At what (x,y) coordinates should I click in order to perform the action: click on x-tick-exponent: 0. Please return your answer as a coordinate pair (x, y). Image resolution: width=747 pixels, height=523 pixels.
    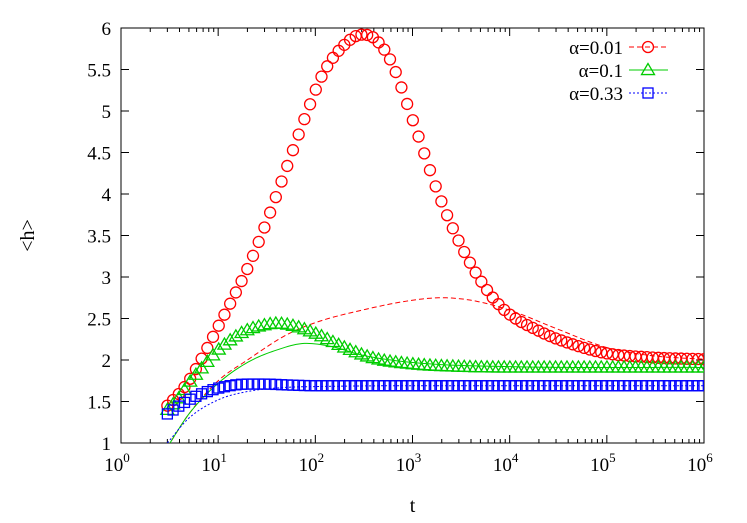
    Looking at the image, I should click on (126, 457).